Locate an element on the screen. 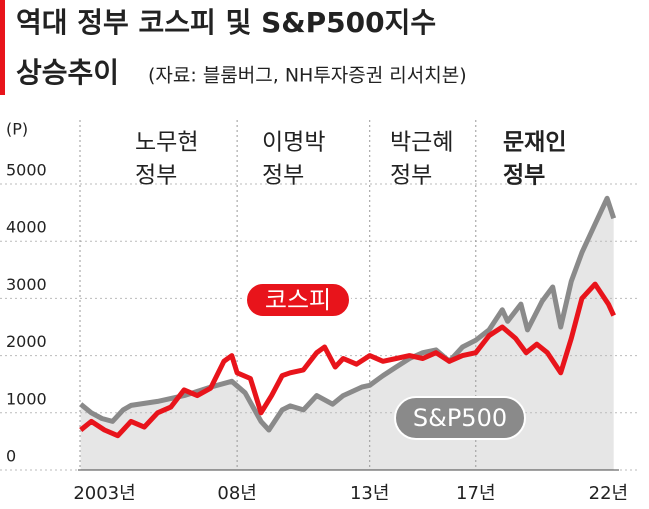 The image size is (649, 509). x-tick-label: 22년 is located at coordinates (608, 493).